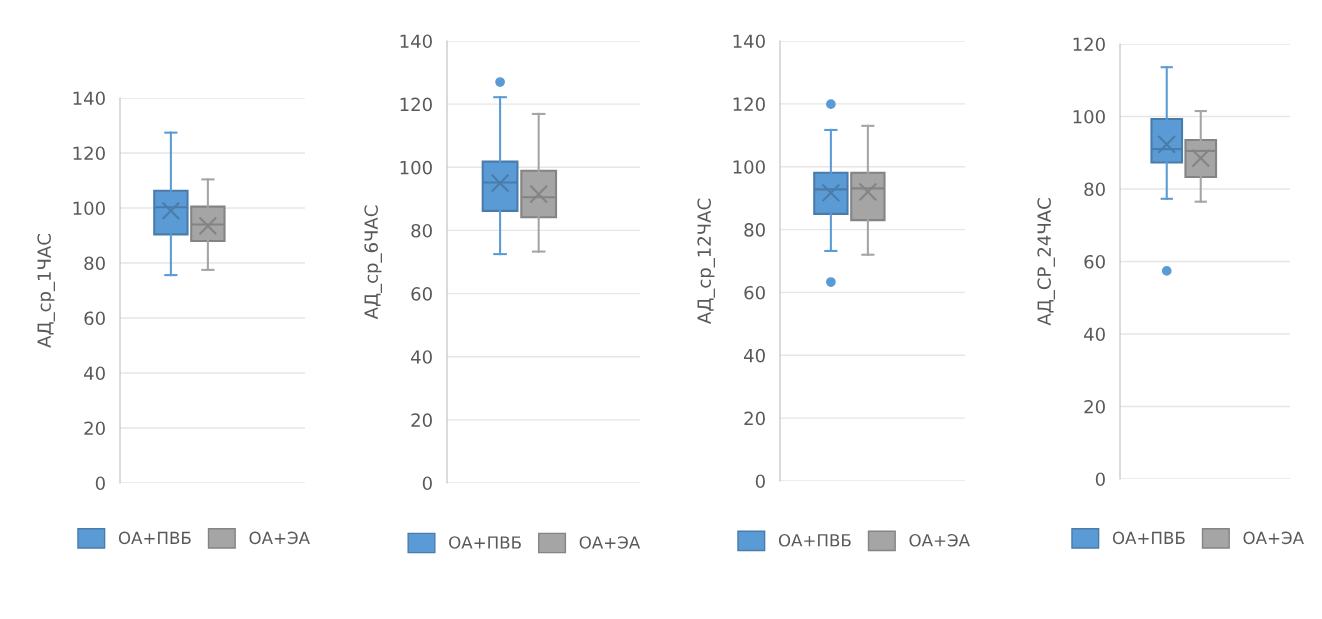 The image size is (1322, 619). What do you see at coordinates (46, 291) in the screenshot?
I see `y-axis-title: АД_ср_1ЧАС` at bounding box center [46, 291].